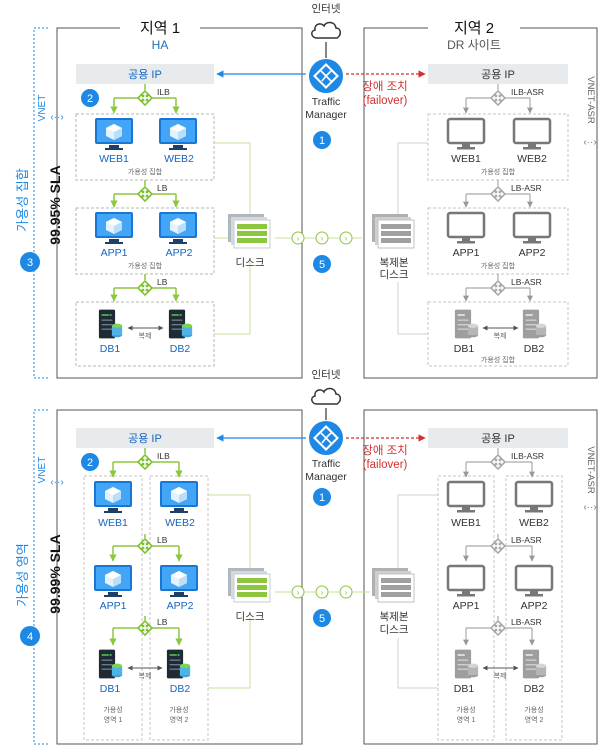 This screenshot has height=756, width=608. I want to click on app1-vm-icon-b, so click(113, 581).